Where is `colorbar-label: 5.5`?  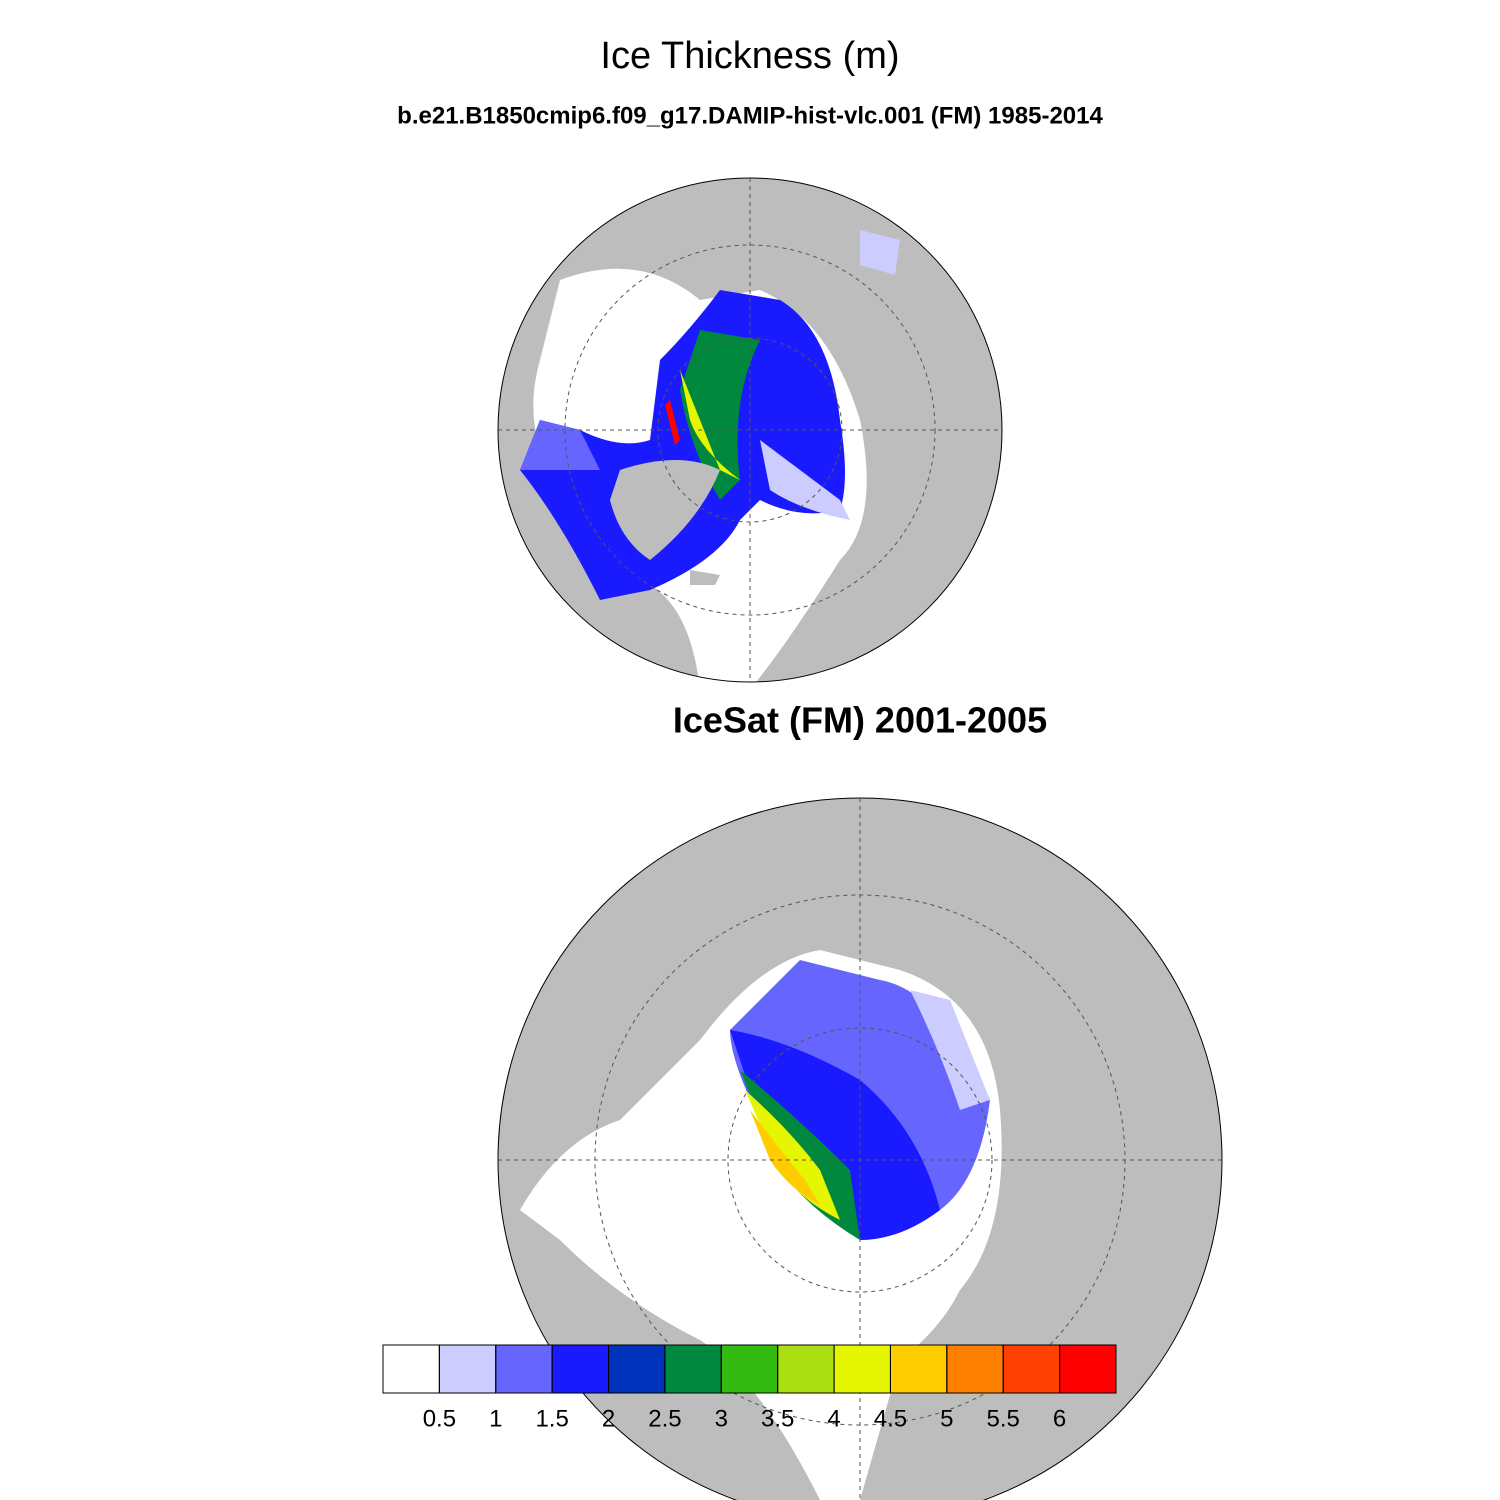 colorbar-label: 5.5 is located at coordinates (1003, 1418).